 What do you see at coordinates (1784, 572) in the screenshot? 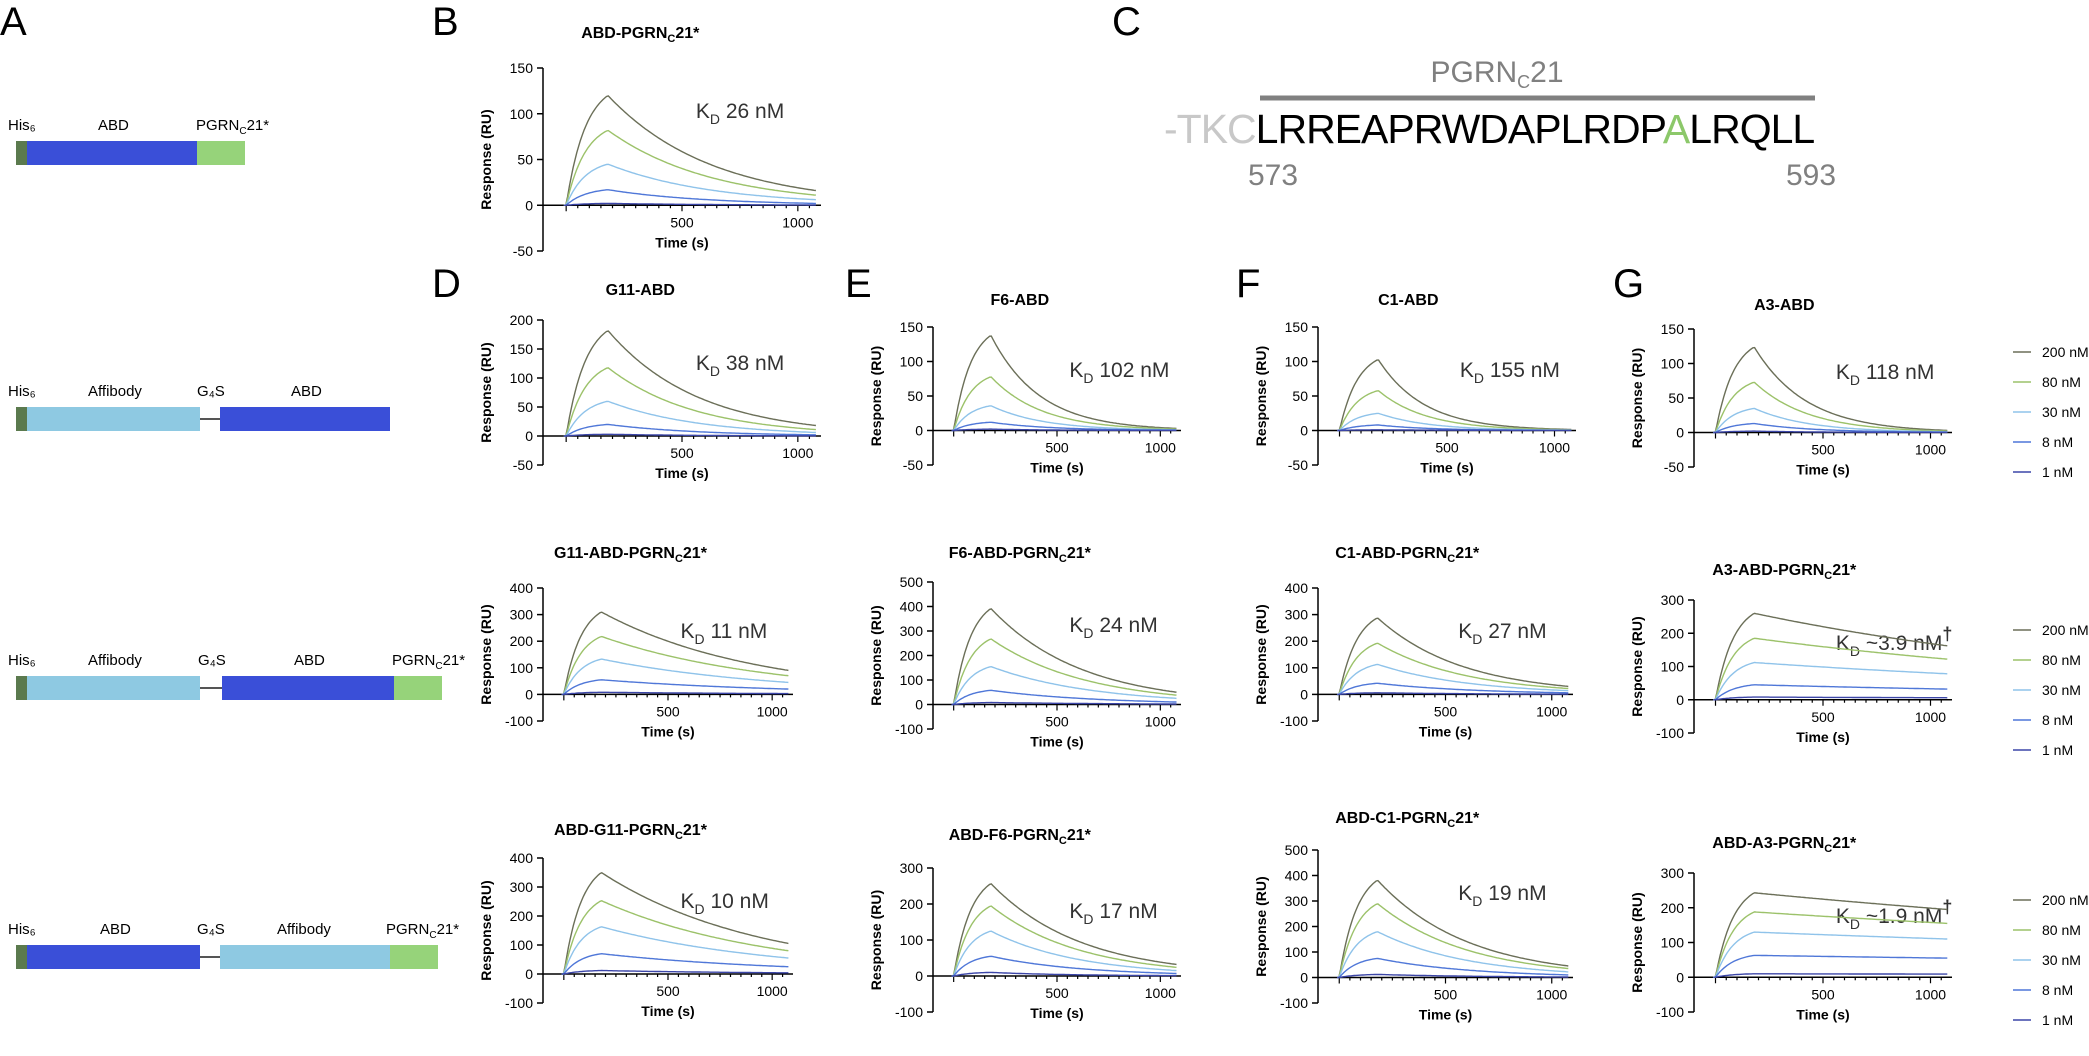
I see `chart-title: A3-ABD-PGRNC21*` at bounding box center [1784, 572].